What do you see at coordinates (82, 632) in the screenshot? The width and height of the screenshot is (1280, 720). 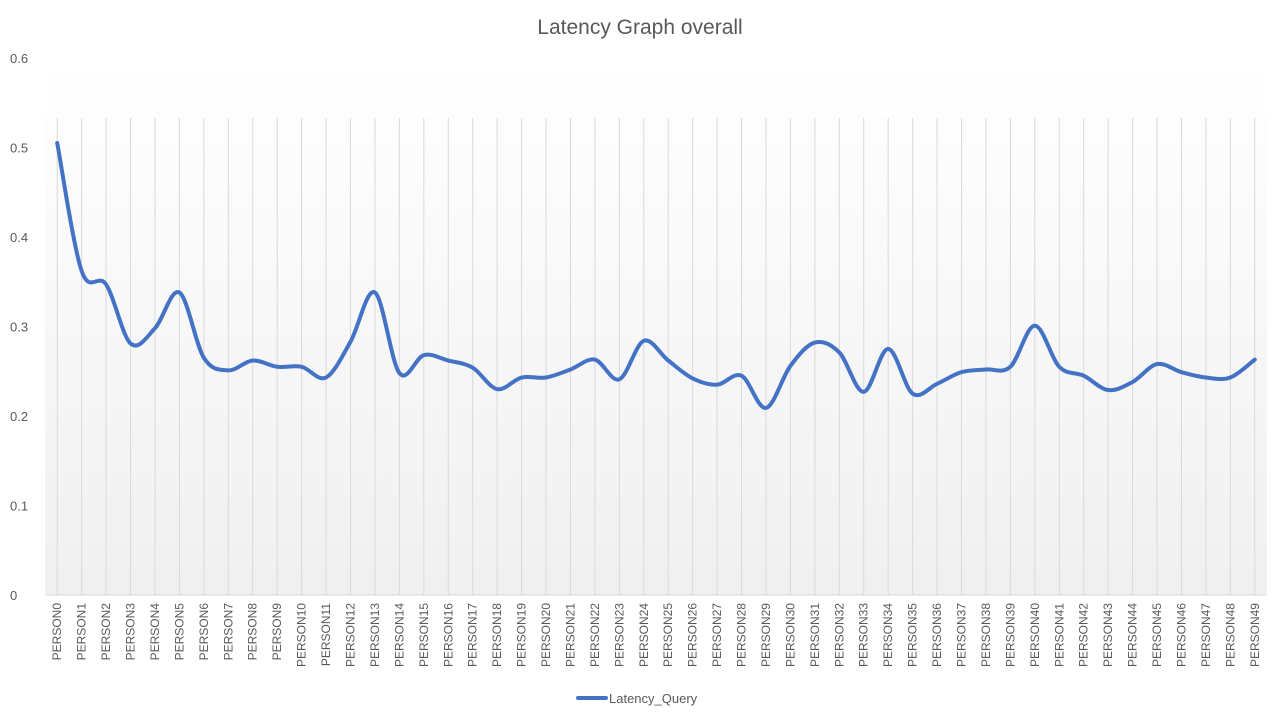 I see `x-tick-label: PERSON1` at bounding box center [82, 632].